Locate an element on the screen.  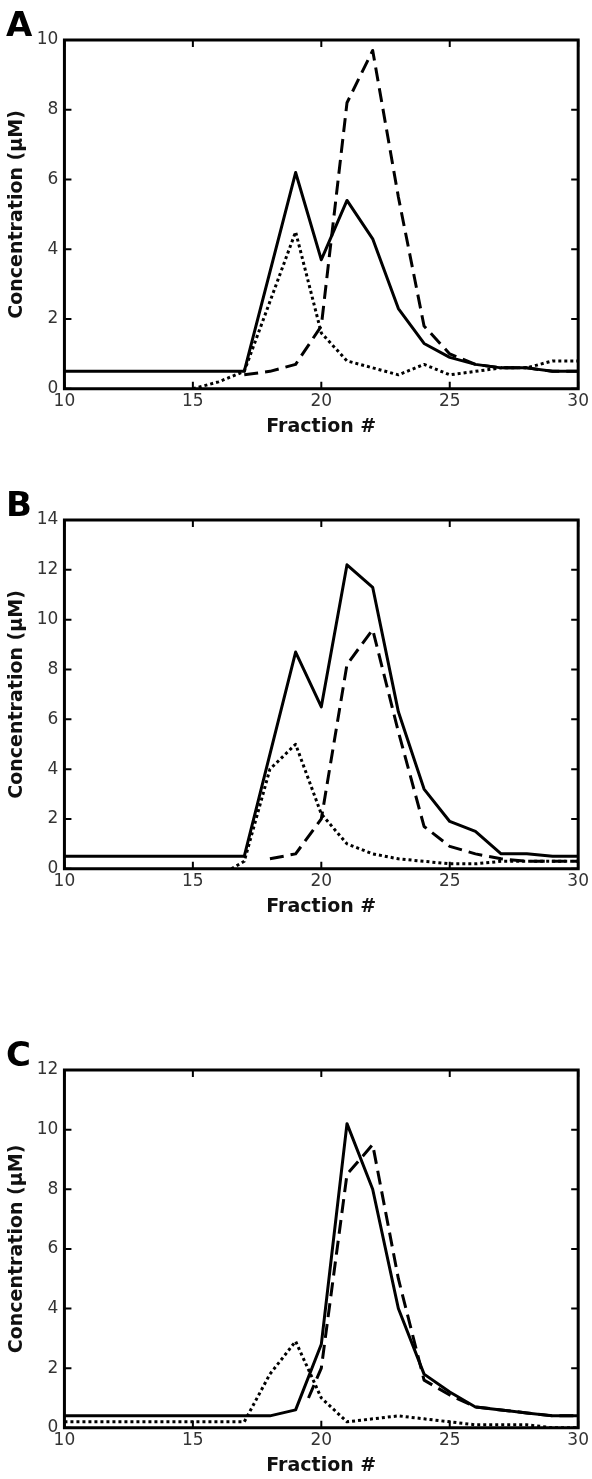
y-tick-label: 14 is located at coordinates (47, 518).